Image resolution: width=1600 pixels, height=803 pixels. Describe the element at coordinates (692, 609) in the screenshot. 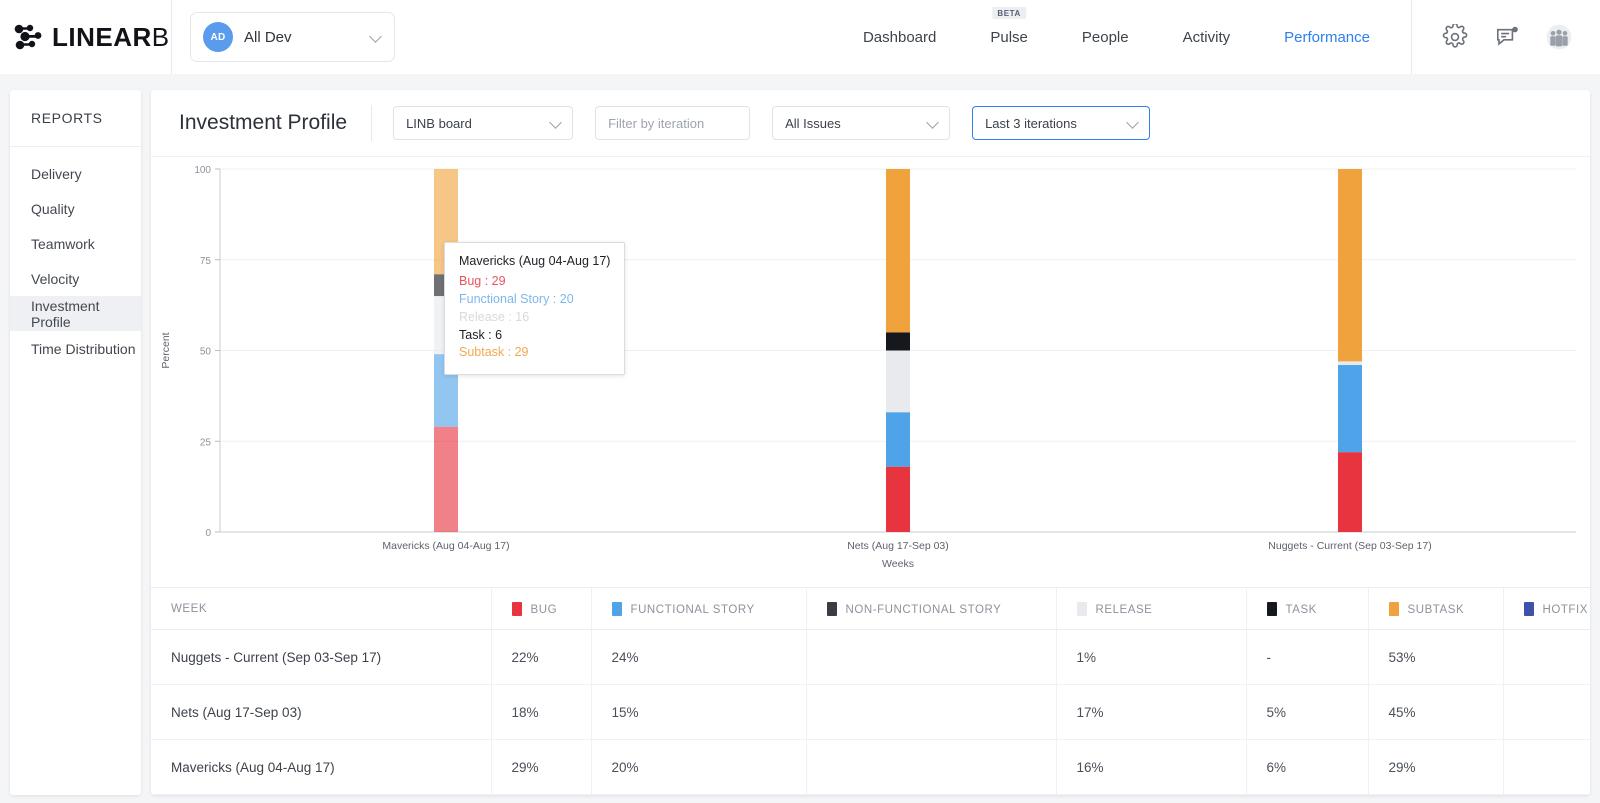

I see `column-label: FUNCTIONAL STORY` at that location.